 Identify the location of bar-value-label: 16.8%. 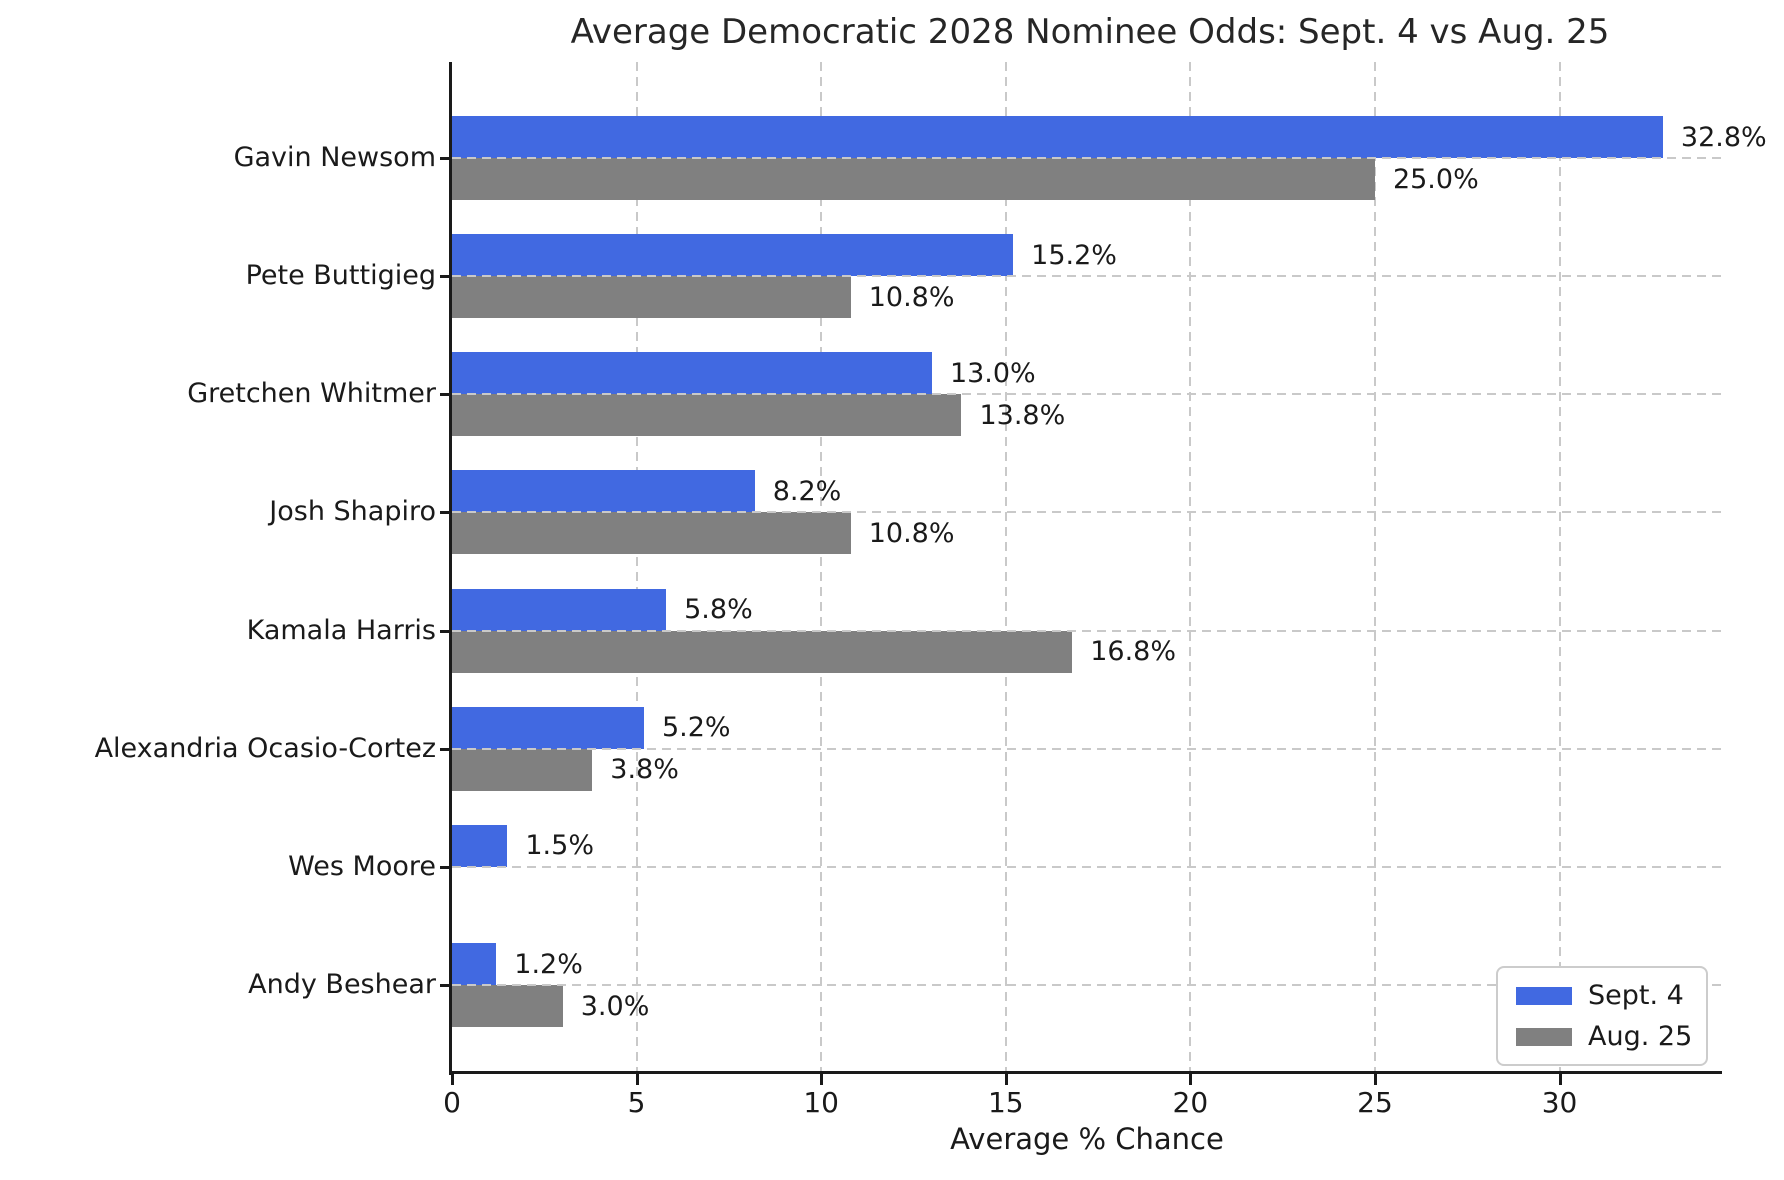
(1133, 652).